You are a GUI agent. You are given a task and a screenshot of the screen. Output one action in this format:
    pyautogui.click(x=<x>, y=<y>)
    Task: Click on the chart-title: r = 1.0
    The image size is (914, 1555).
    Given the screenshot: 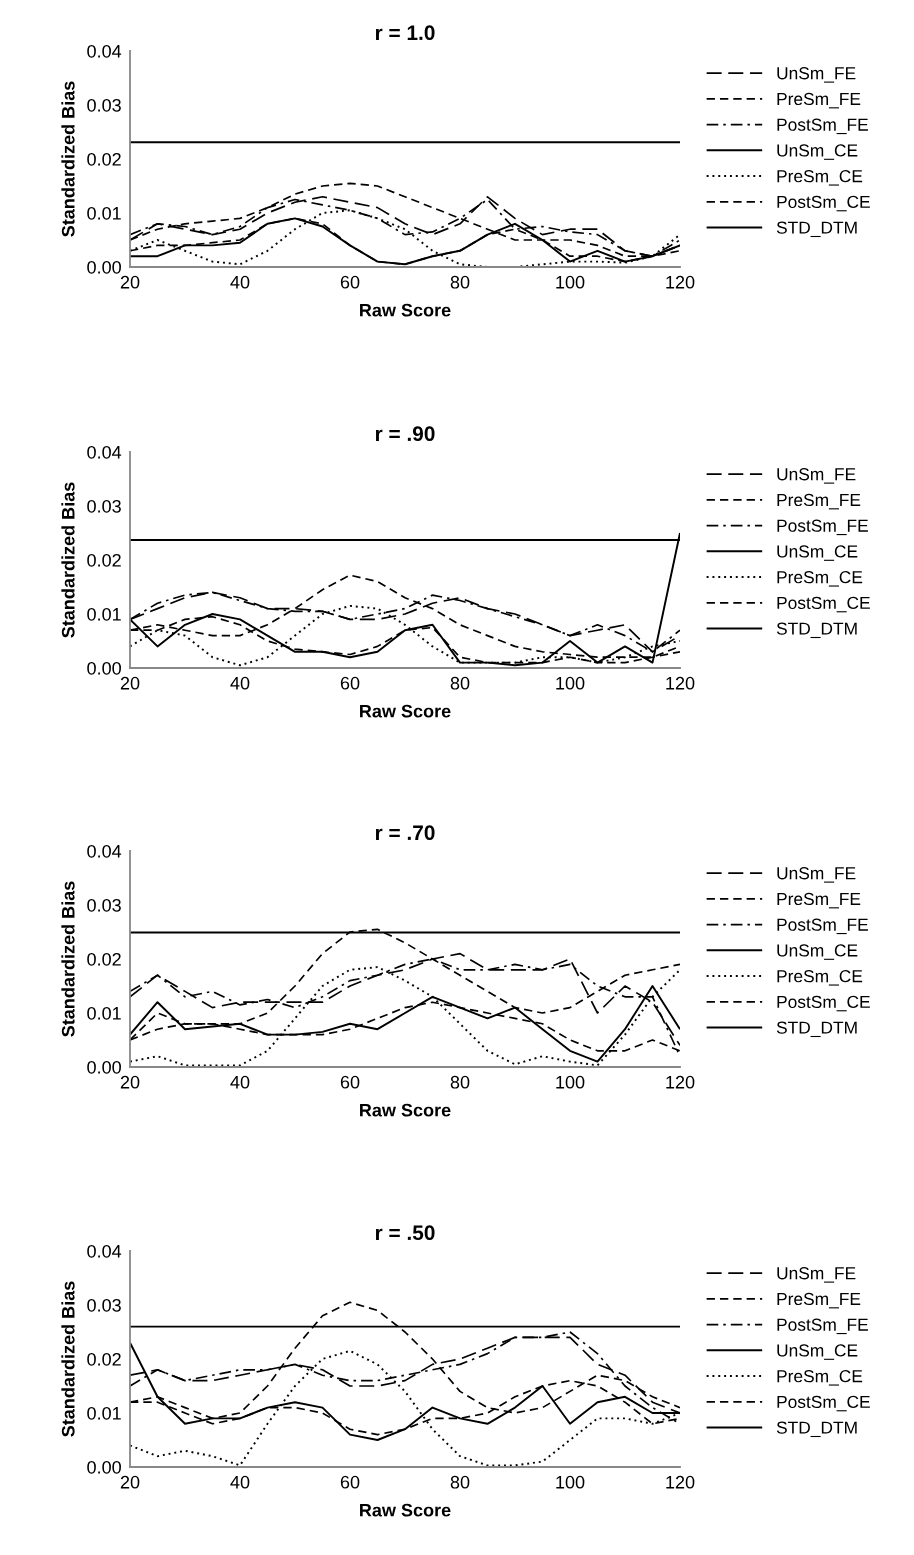 What is the action you would take?
    pyautogui.click(x=405, y=33)
    